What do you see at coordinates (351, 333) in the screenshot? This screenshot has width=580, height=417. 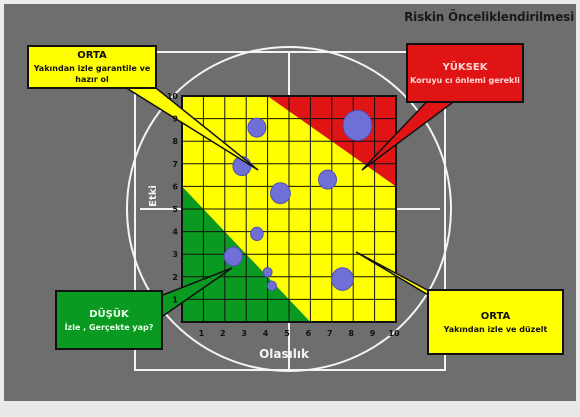 I see `x-tick-label: 8` at bounding box center [351, 333].